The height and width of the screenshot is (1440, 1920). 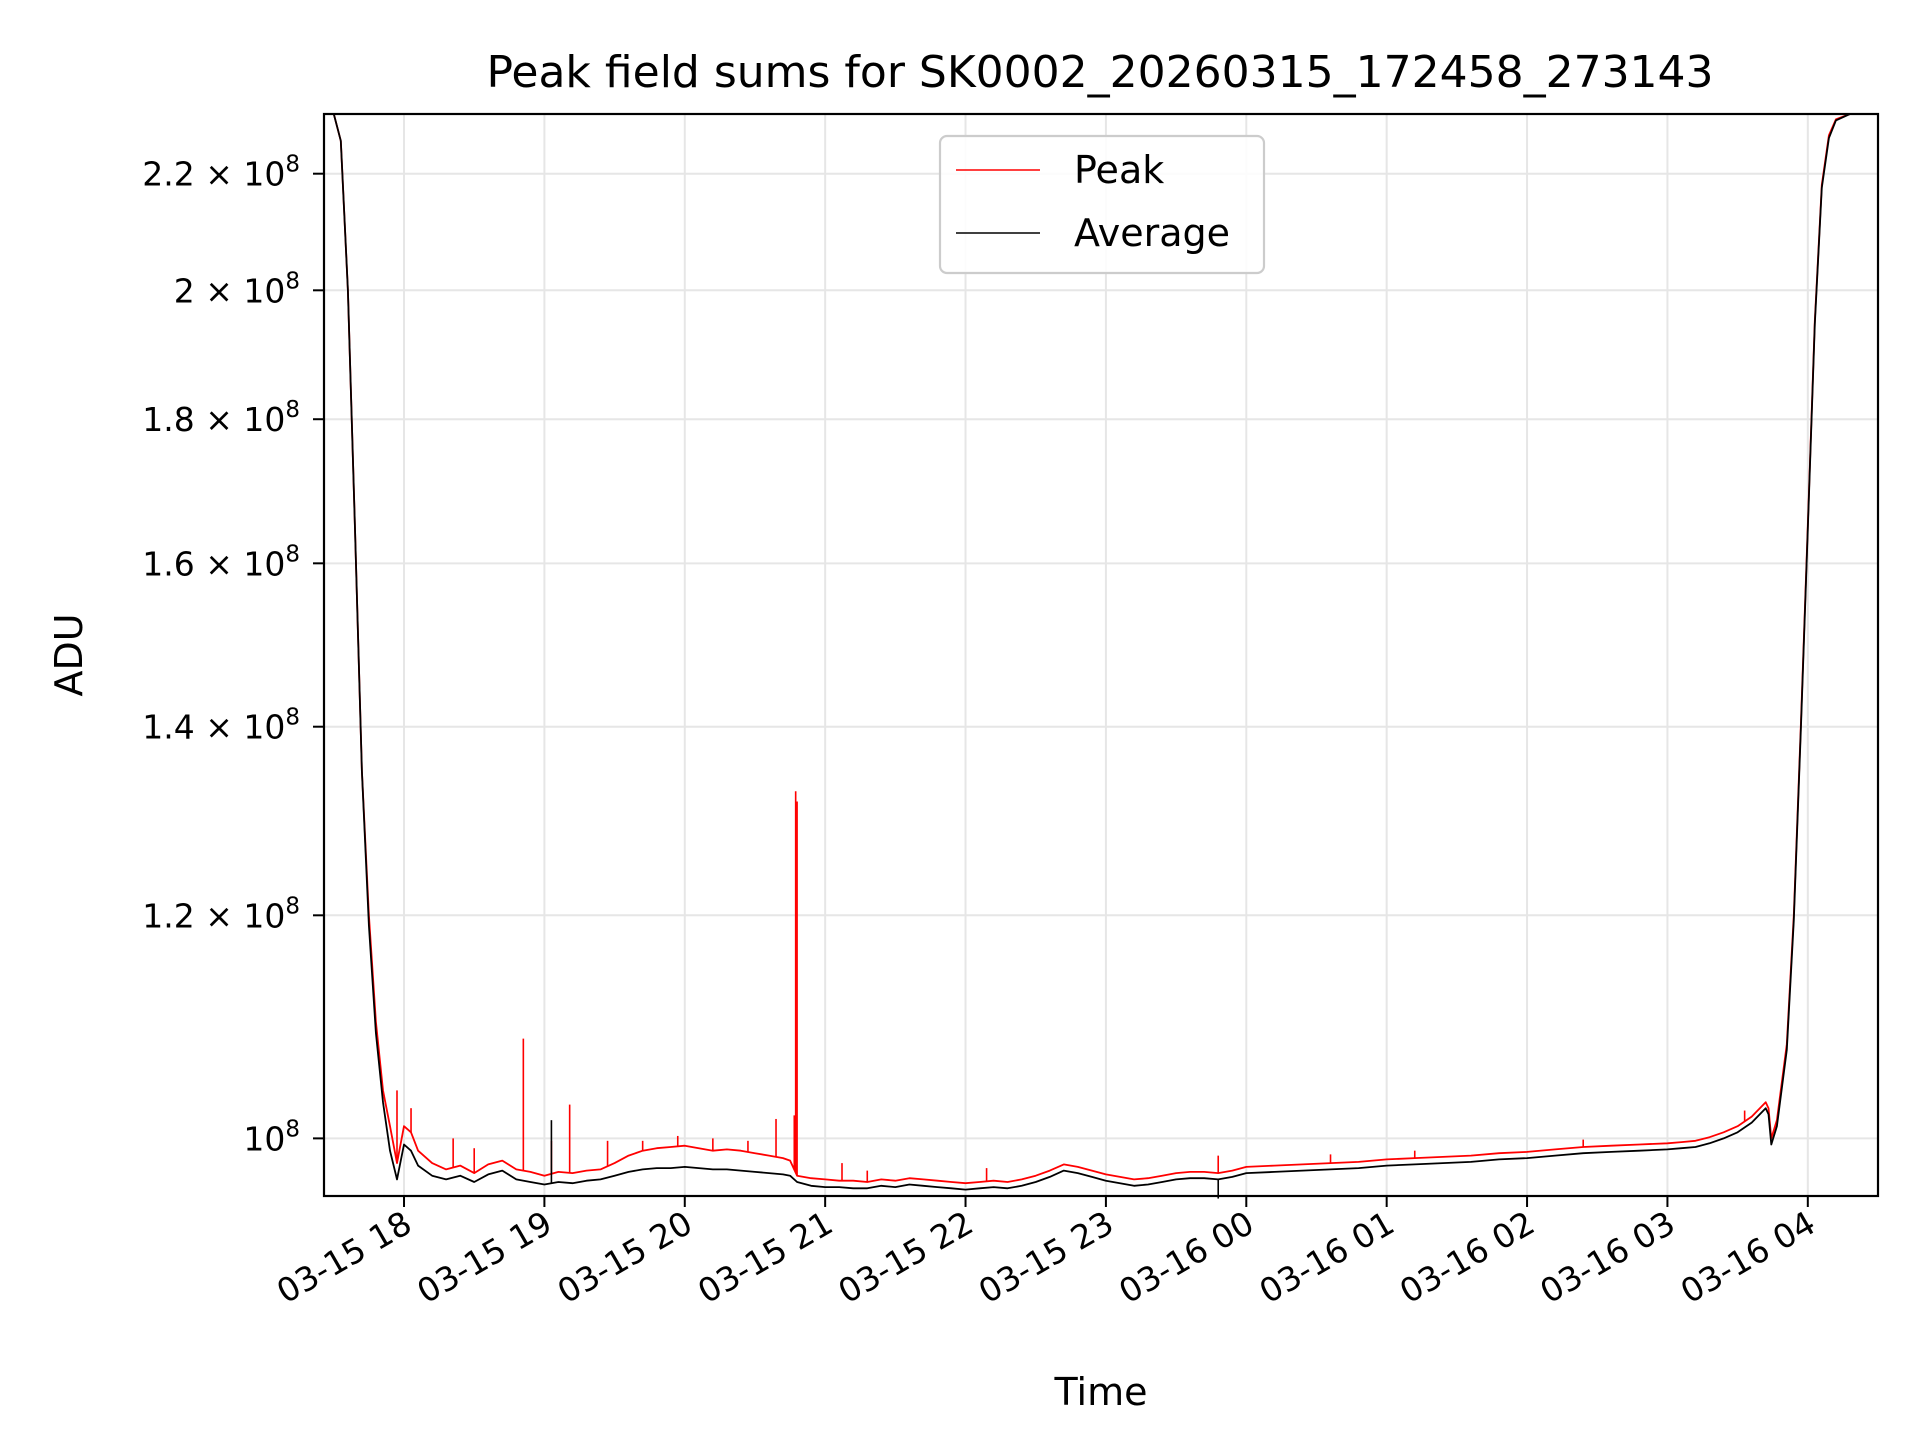 What do you see at coordinates (221, 418) in the screenshot?
I see `y-tick-label: 1.8 × 108` at bounding box center [221, 418].